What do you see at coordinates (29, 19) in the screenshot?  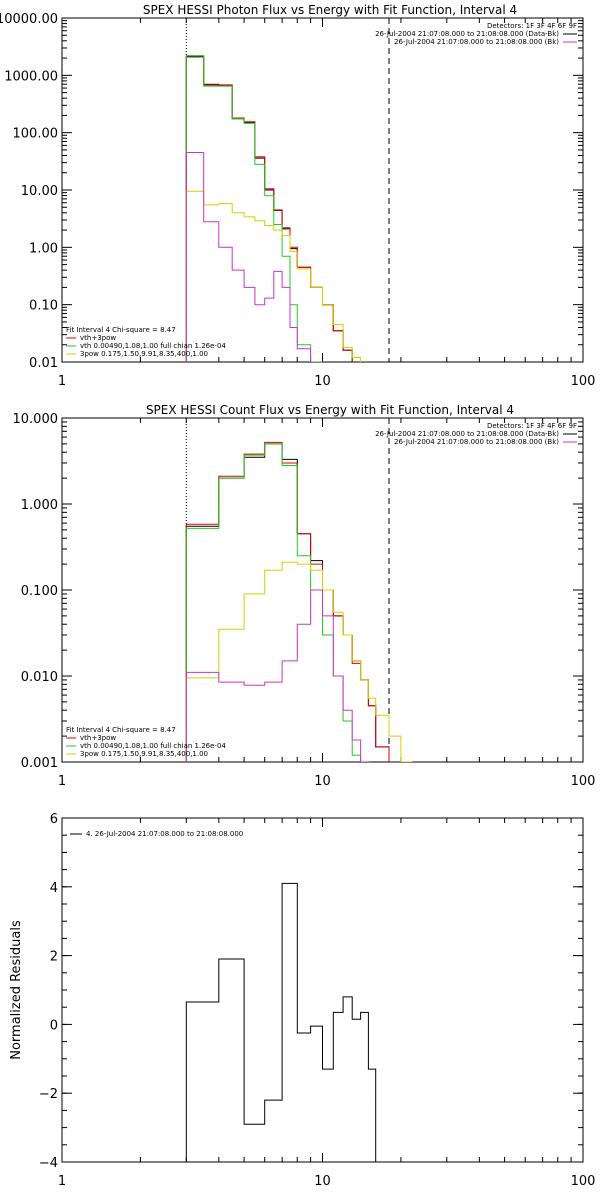 I see `y-tick-label: 10000.00` at bounding box center [29, 19].